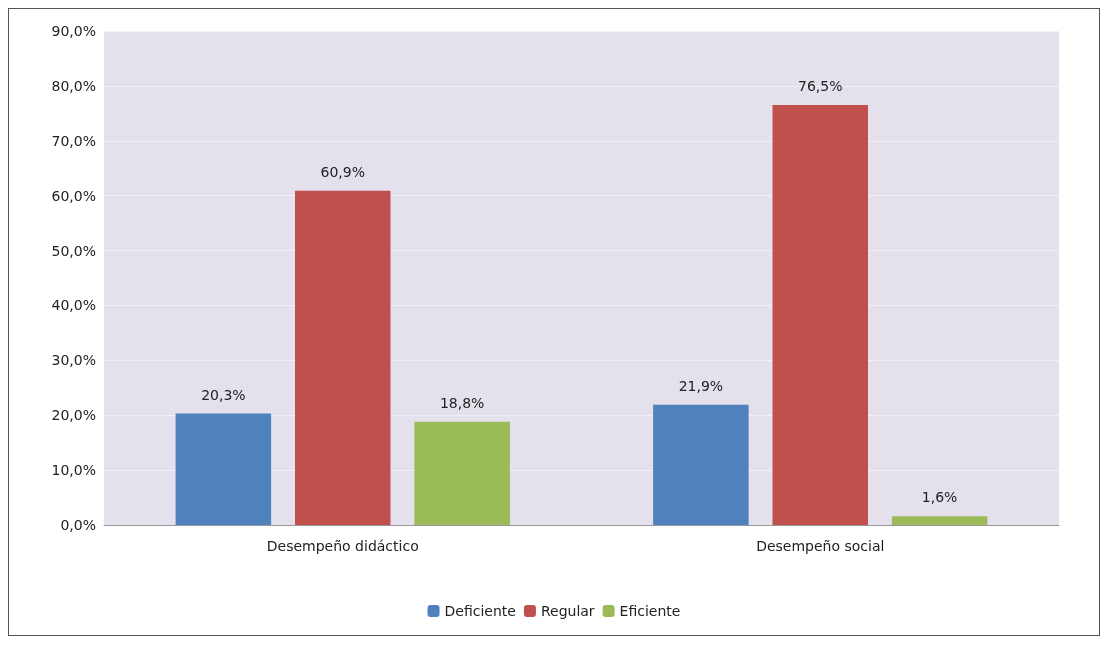 The image size is (1118, 654). I want to click on y-tick-label: 10,0%, so click(73, 470).